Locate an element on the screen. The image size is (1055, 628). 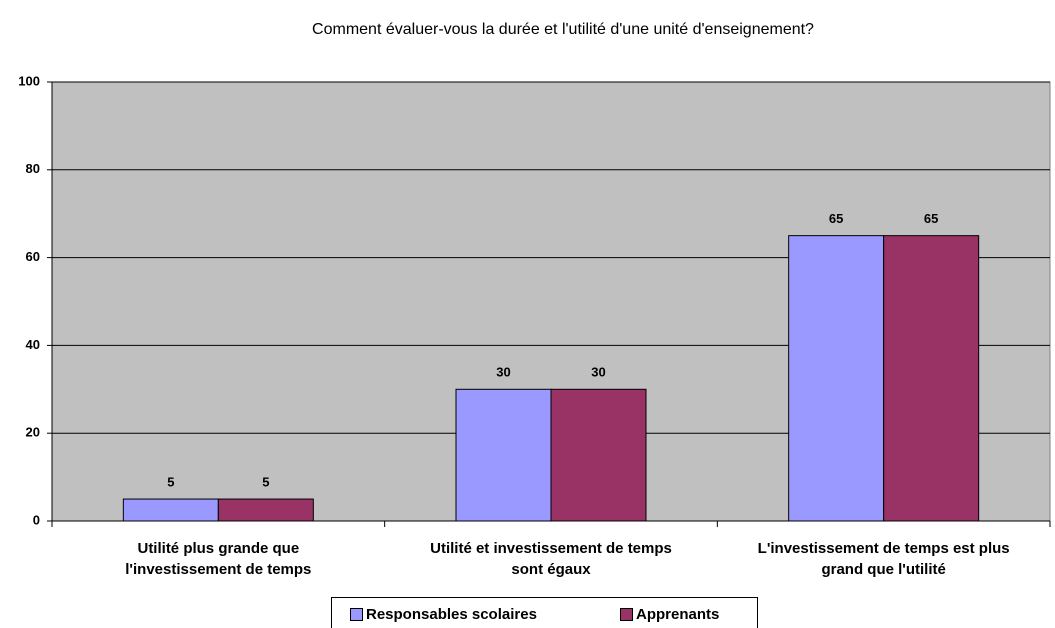
legend-label: Apprenants is located at coordinates (678, 614).